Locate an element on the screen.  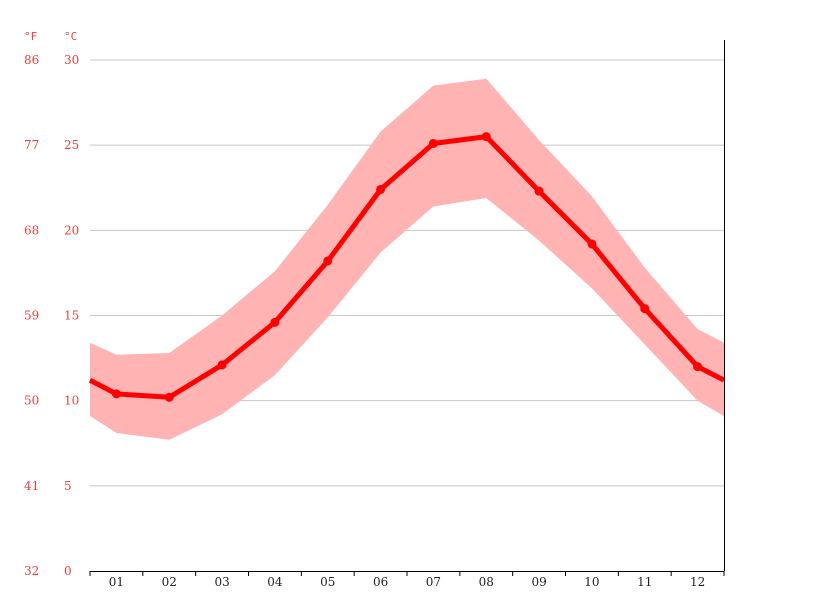
y-tick-label-fahrenheit: 32 is located at coordinates (31, 571).